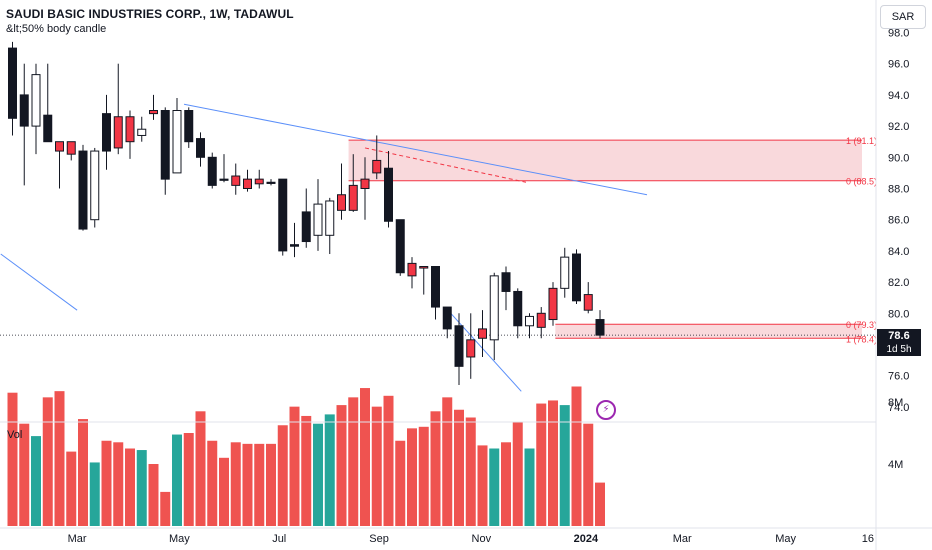 The height and width of the screenshot is (550, 932). What do you see at coordinates (903, 17) in the screenshot?
I see `currency-button: SAR` at bounding box center [903, 17].